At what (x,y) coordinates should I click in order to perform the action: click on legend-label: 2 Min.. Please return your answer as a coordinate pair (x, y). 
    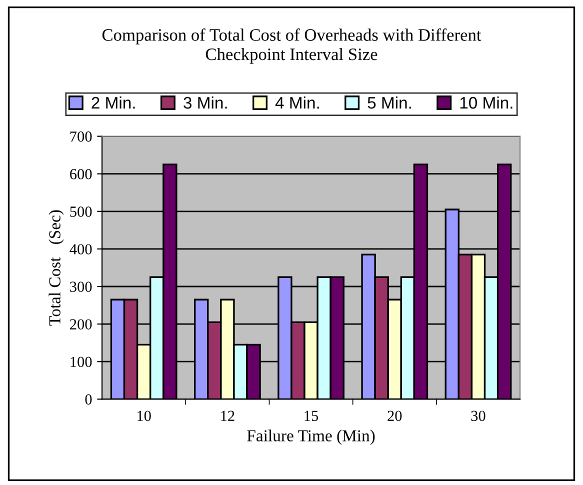
    Looking at the image, I should click on (113, 102).